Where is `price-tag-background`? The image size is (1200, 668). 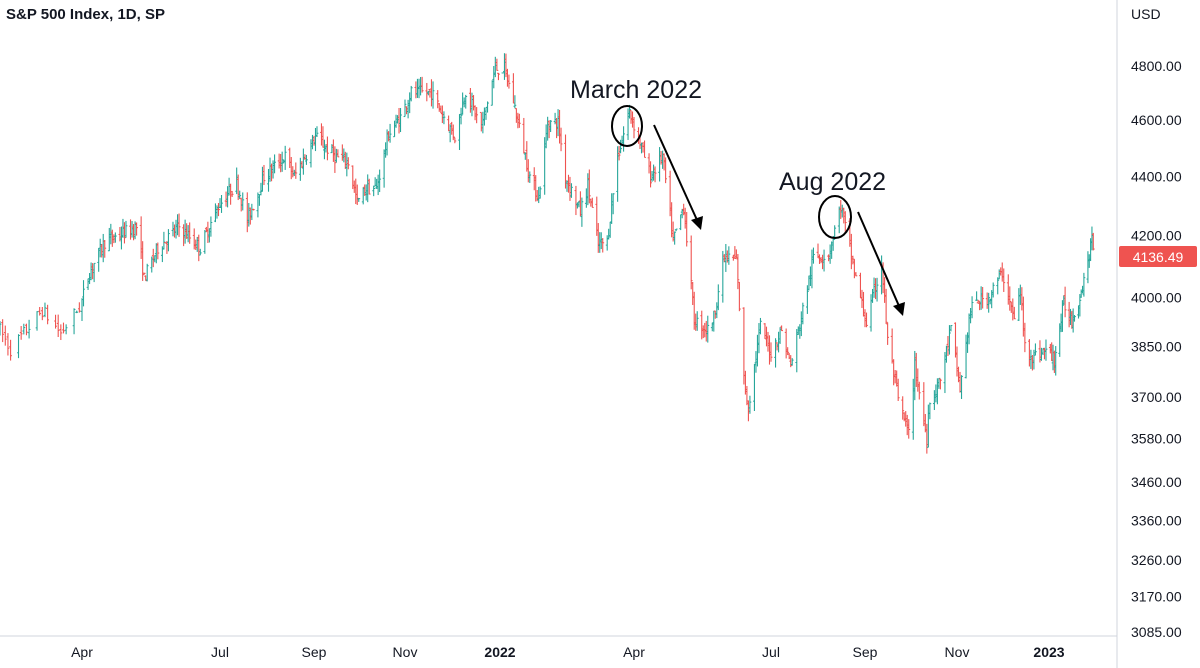
price-tag-background is located at coordinates (1158, 256).